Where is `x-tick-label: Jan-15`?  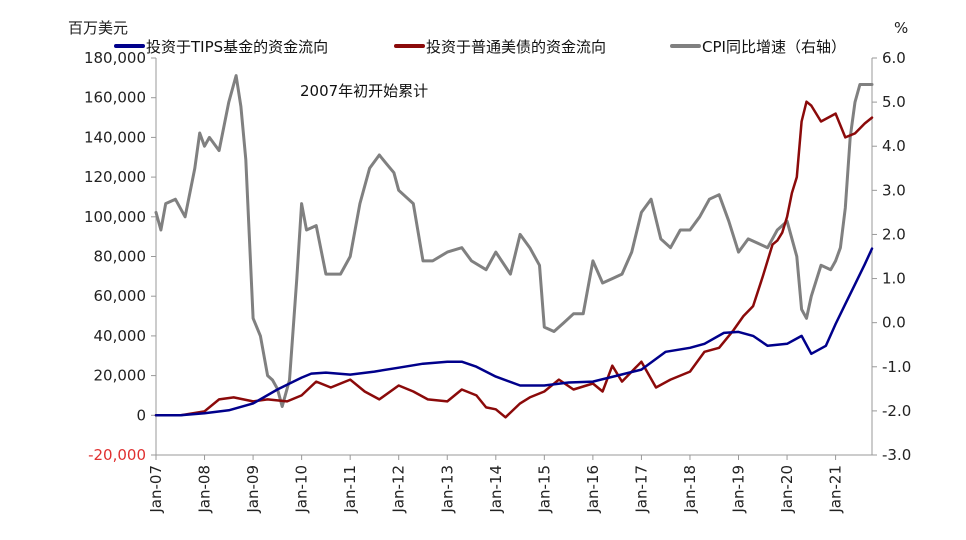 x-tick-label: Jan-15 is located at coordinates (544, 489).